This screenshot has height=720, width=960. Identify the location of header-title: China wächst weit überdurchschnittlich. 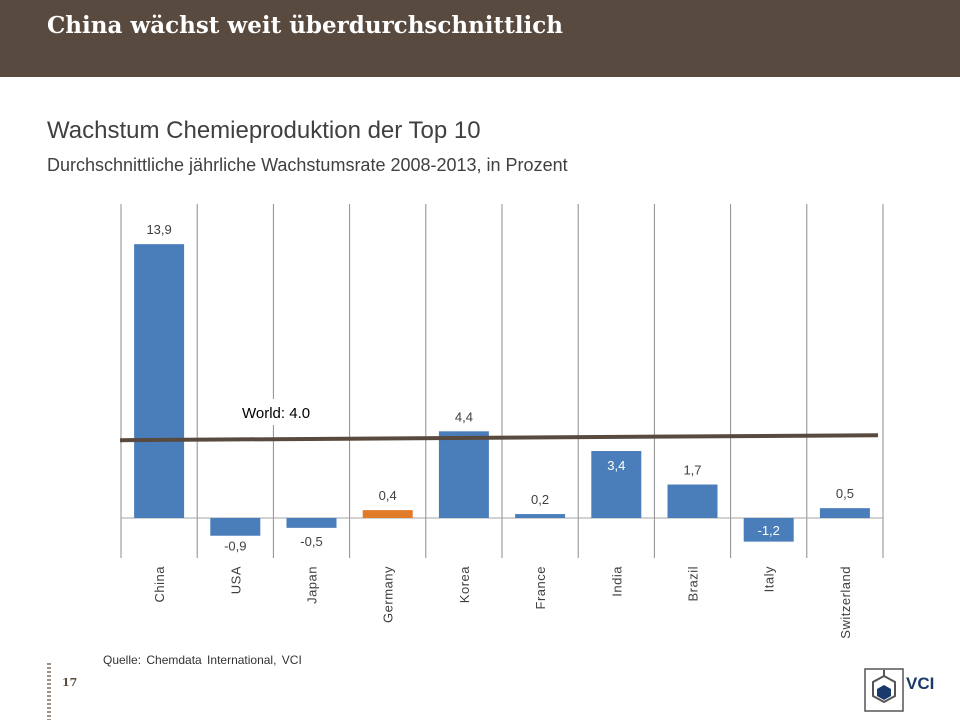
(305, 25).